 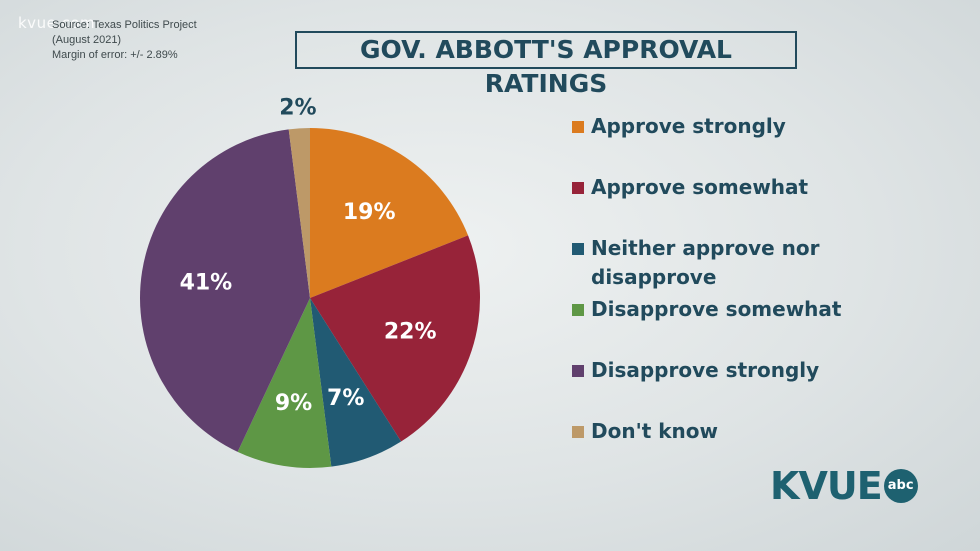 What do you see at coordinates (57, 23) in the screenshot?
I see `watermark: kvue.com` at bounding box center [57, 23].